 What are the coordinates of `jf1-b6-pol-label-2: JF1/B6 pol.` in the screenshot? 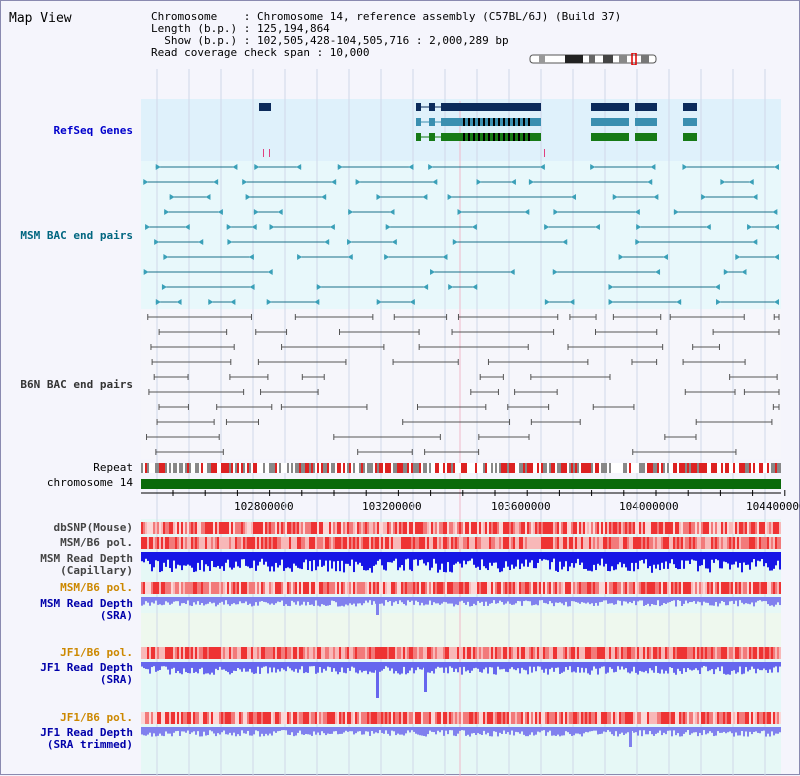 It's located at (96, 717).